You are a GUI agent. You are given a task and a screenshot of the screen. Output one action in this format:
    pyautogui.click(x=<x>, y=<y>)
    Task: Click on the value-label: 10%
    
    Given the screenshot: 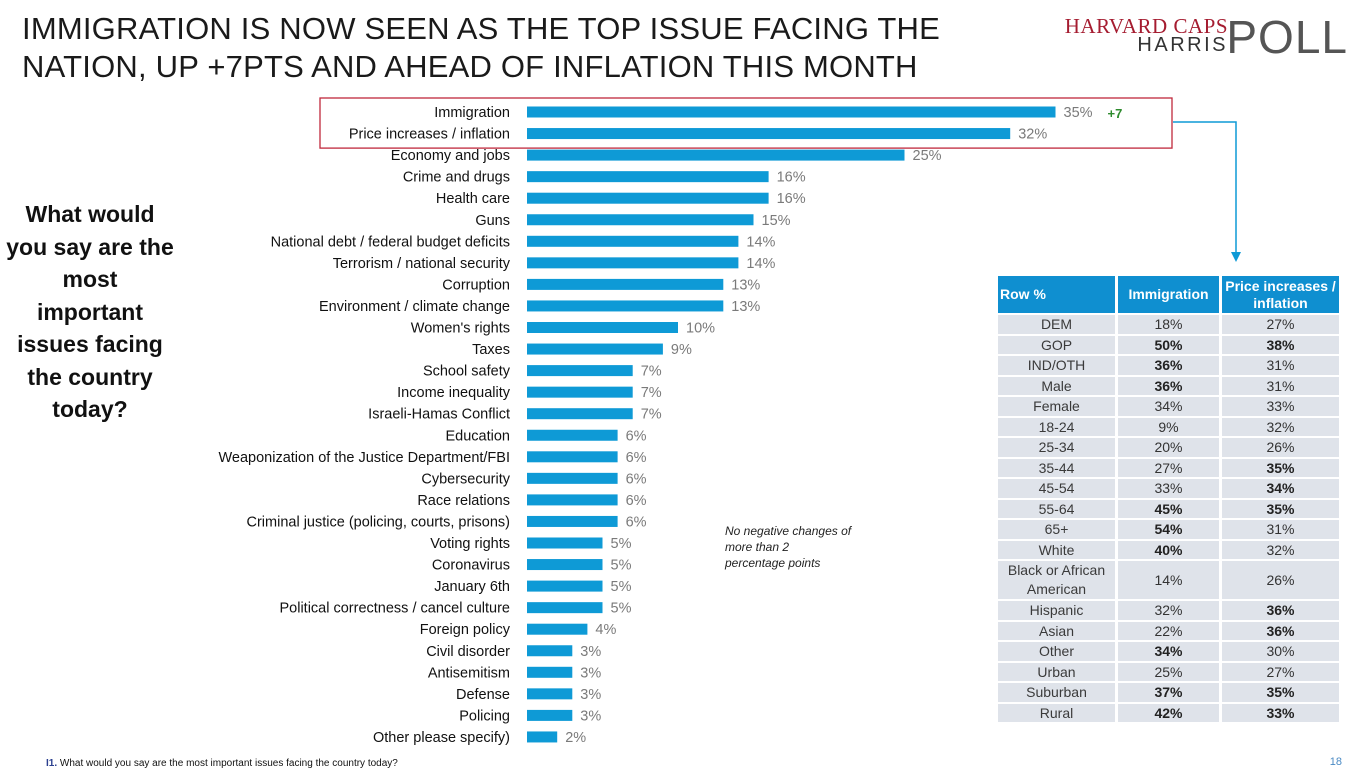 What is the action you would take?
    pyautogui.click(x=700, y=329)
    